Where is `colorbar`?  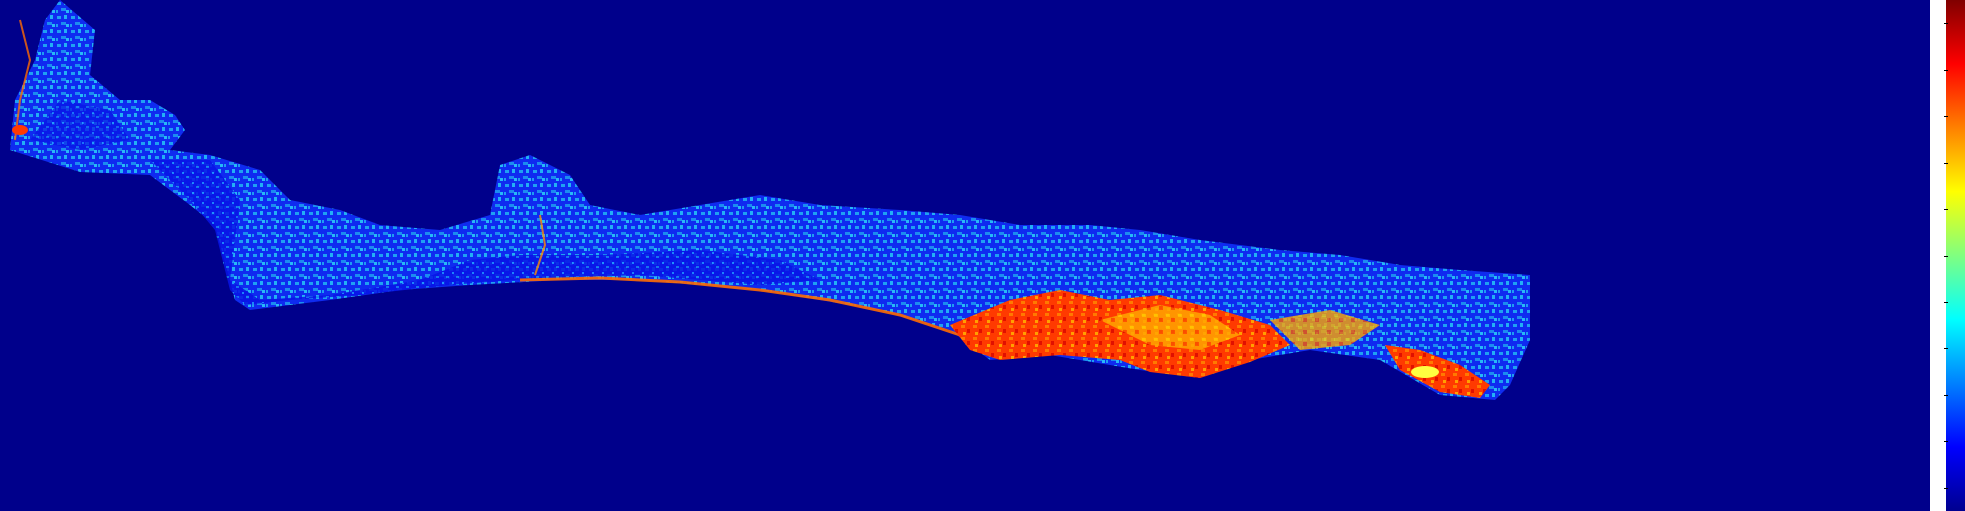 colorbar is located at coordinates (1947, 255).